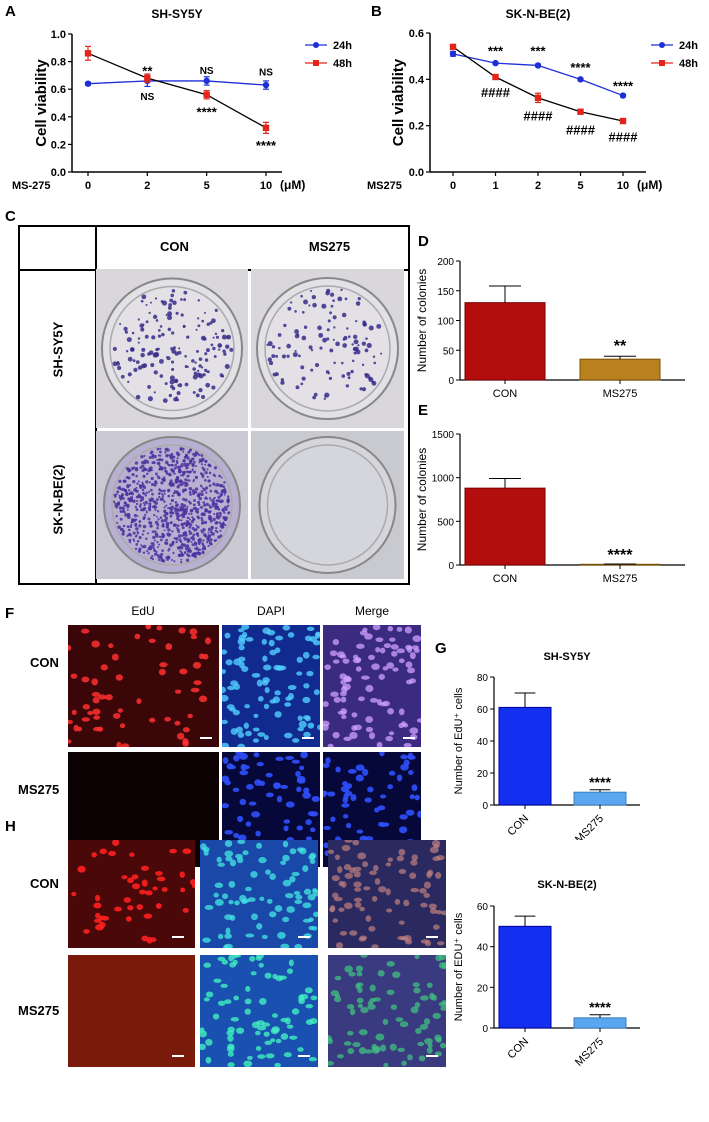 Image resolution: width=709 pixels, height=1122 pixels. Describe the element at coordinates (387, 1011) in the screenshot. I see `h-merge-ms275` at that location.